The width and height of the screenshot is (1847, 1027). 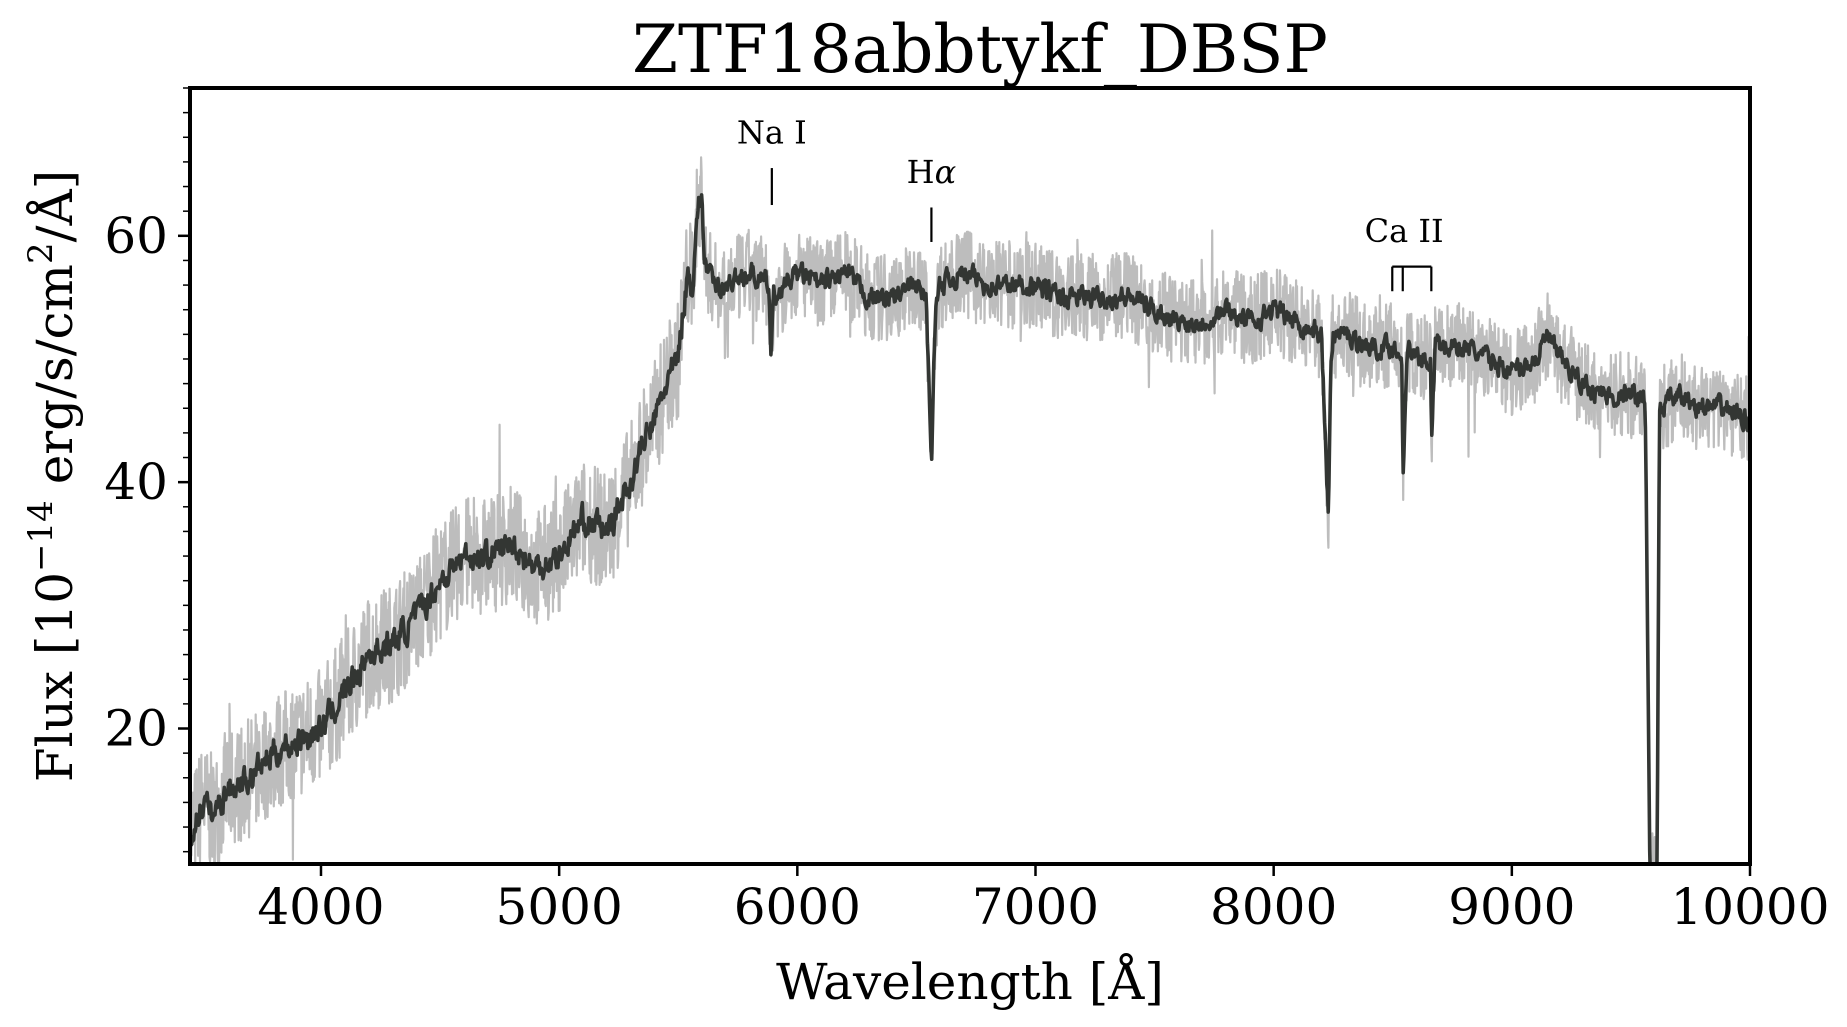 I want to click on x-tick-label: 5000, so click(x=559, y=907).